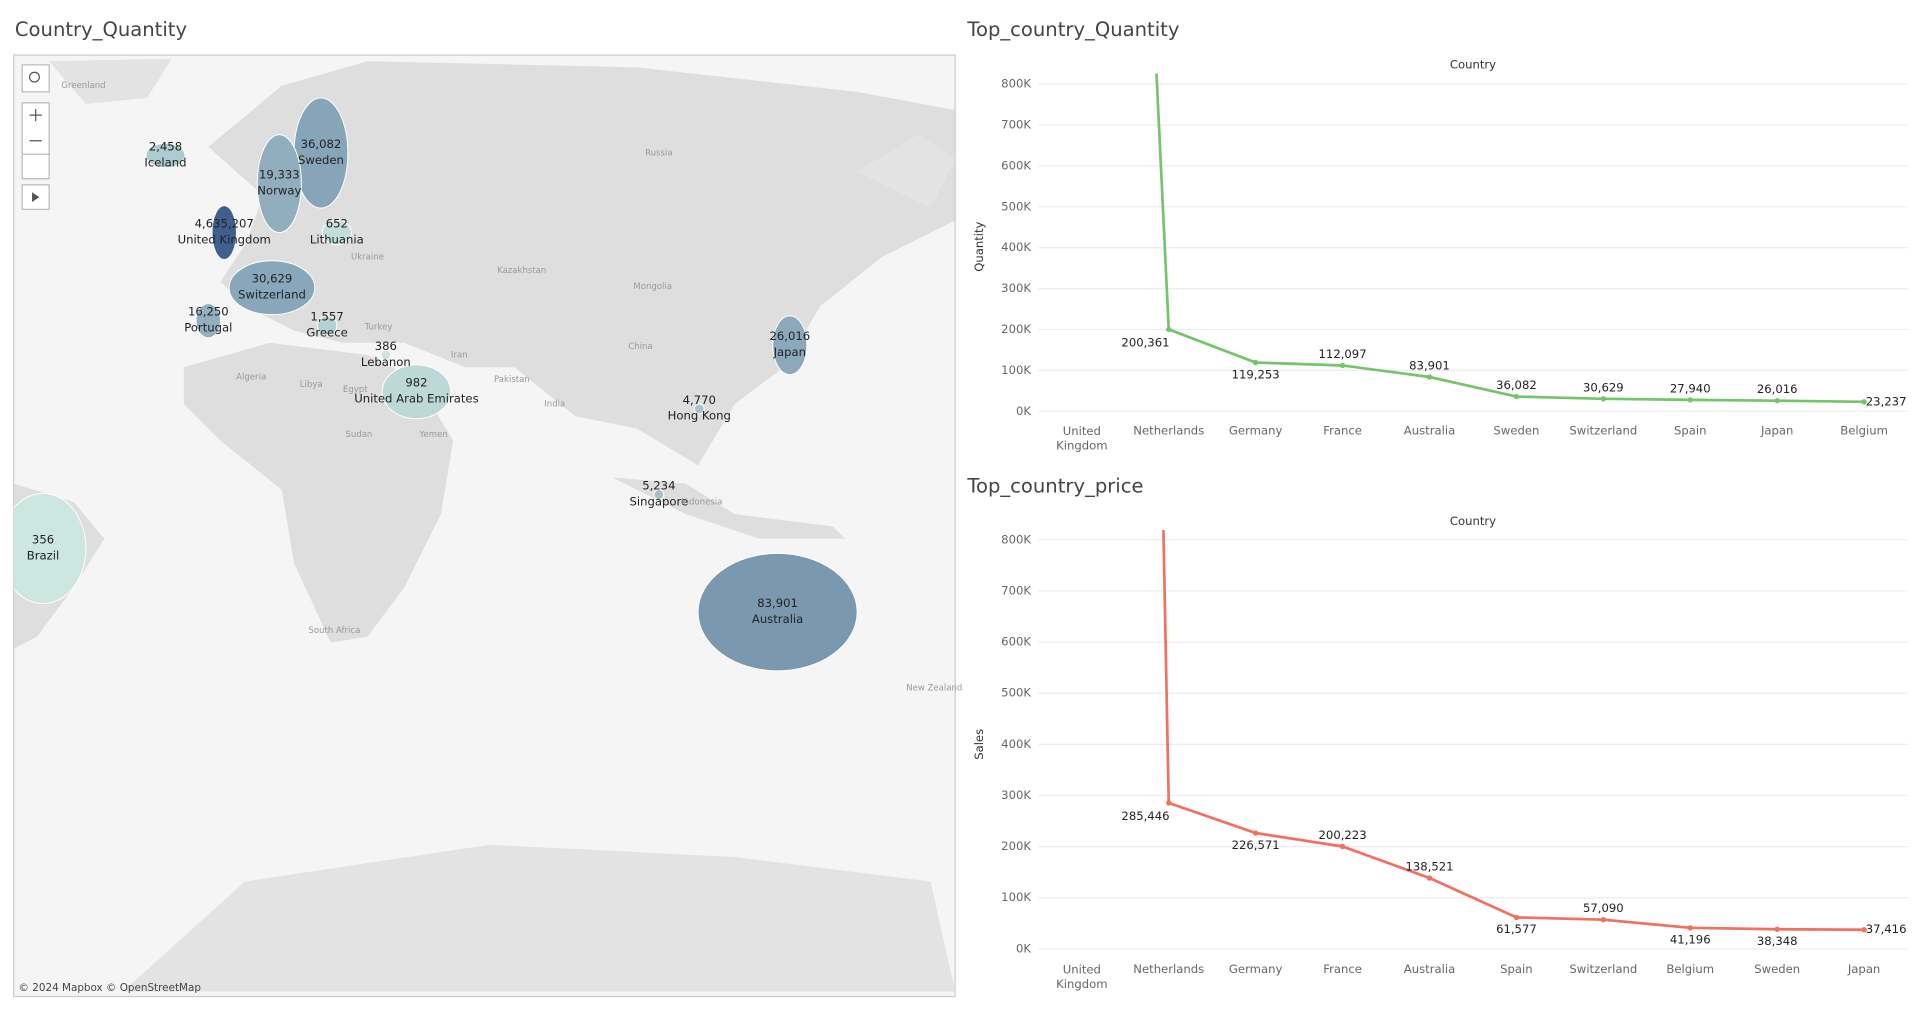 The width and height of the screenshot is (1920, 1010). What do you see at coordinates (326, 317) in the screenshot?
I see `country-value-label: 1,557` at bounding box center [326, 317].